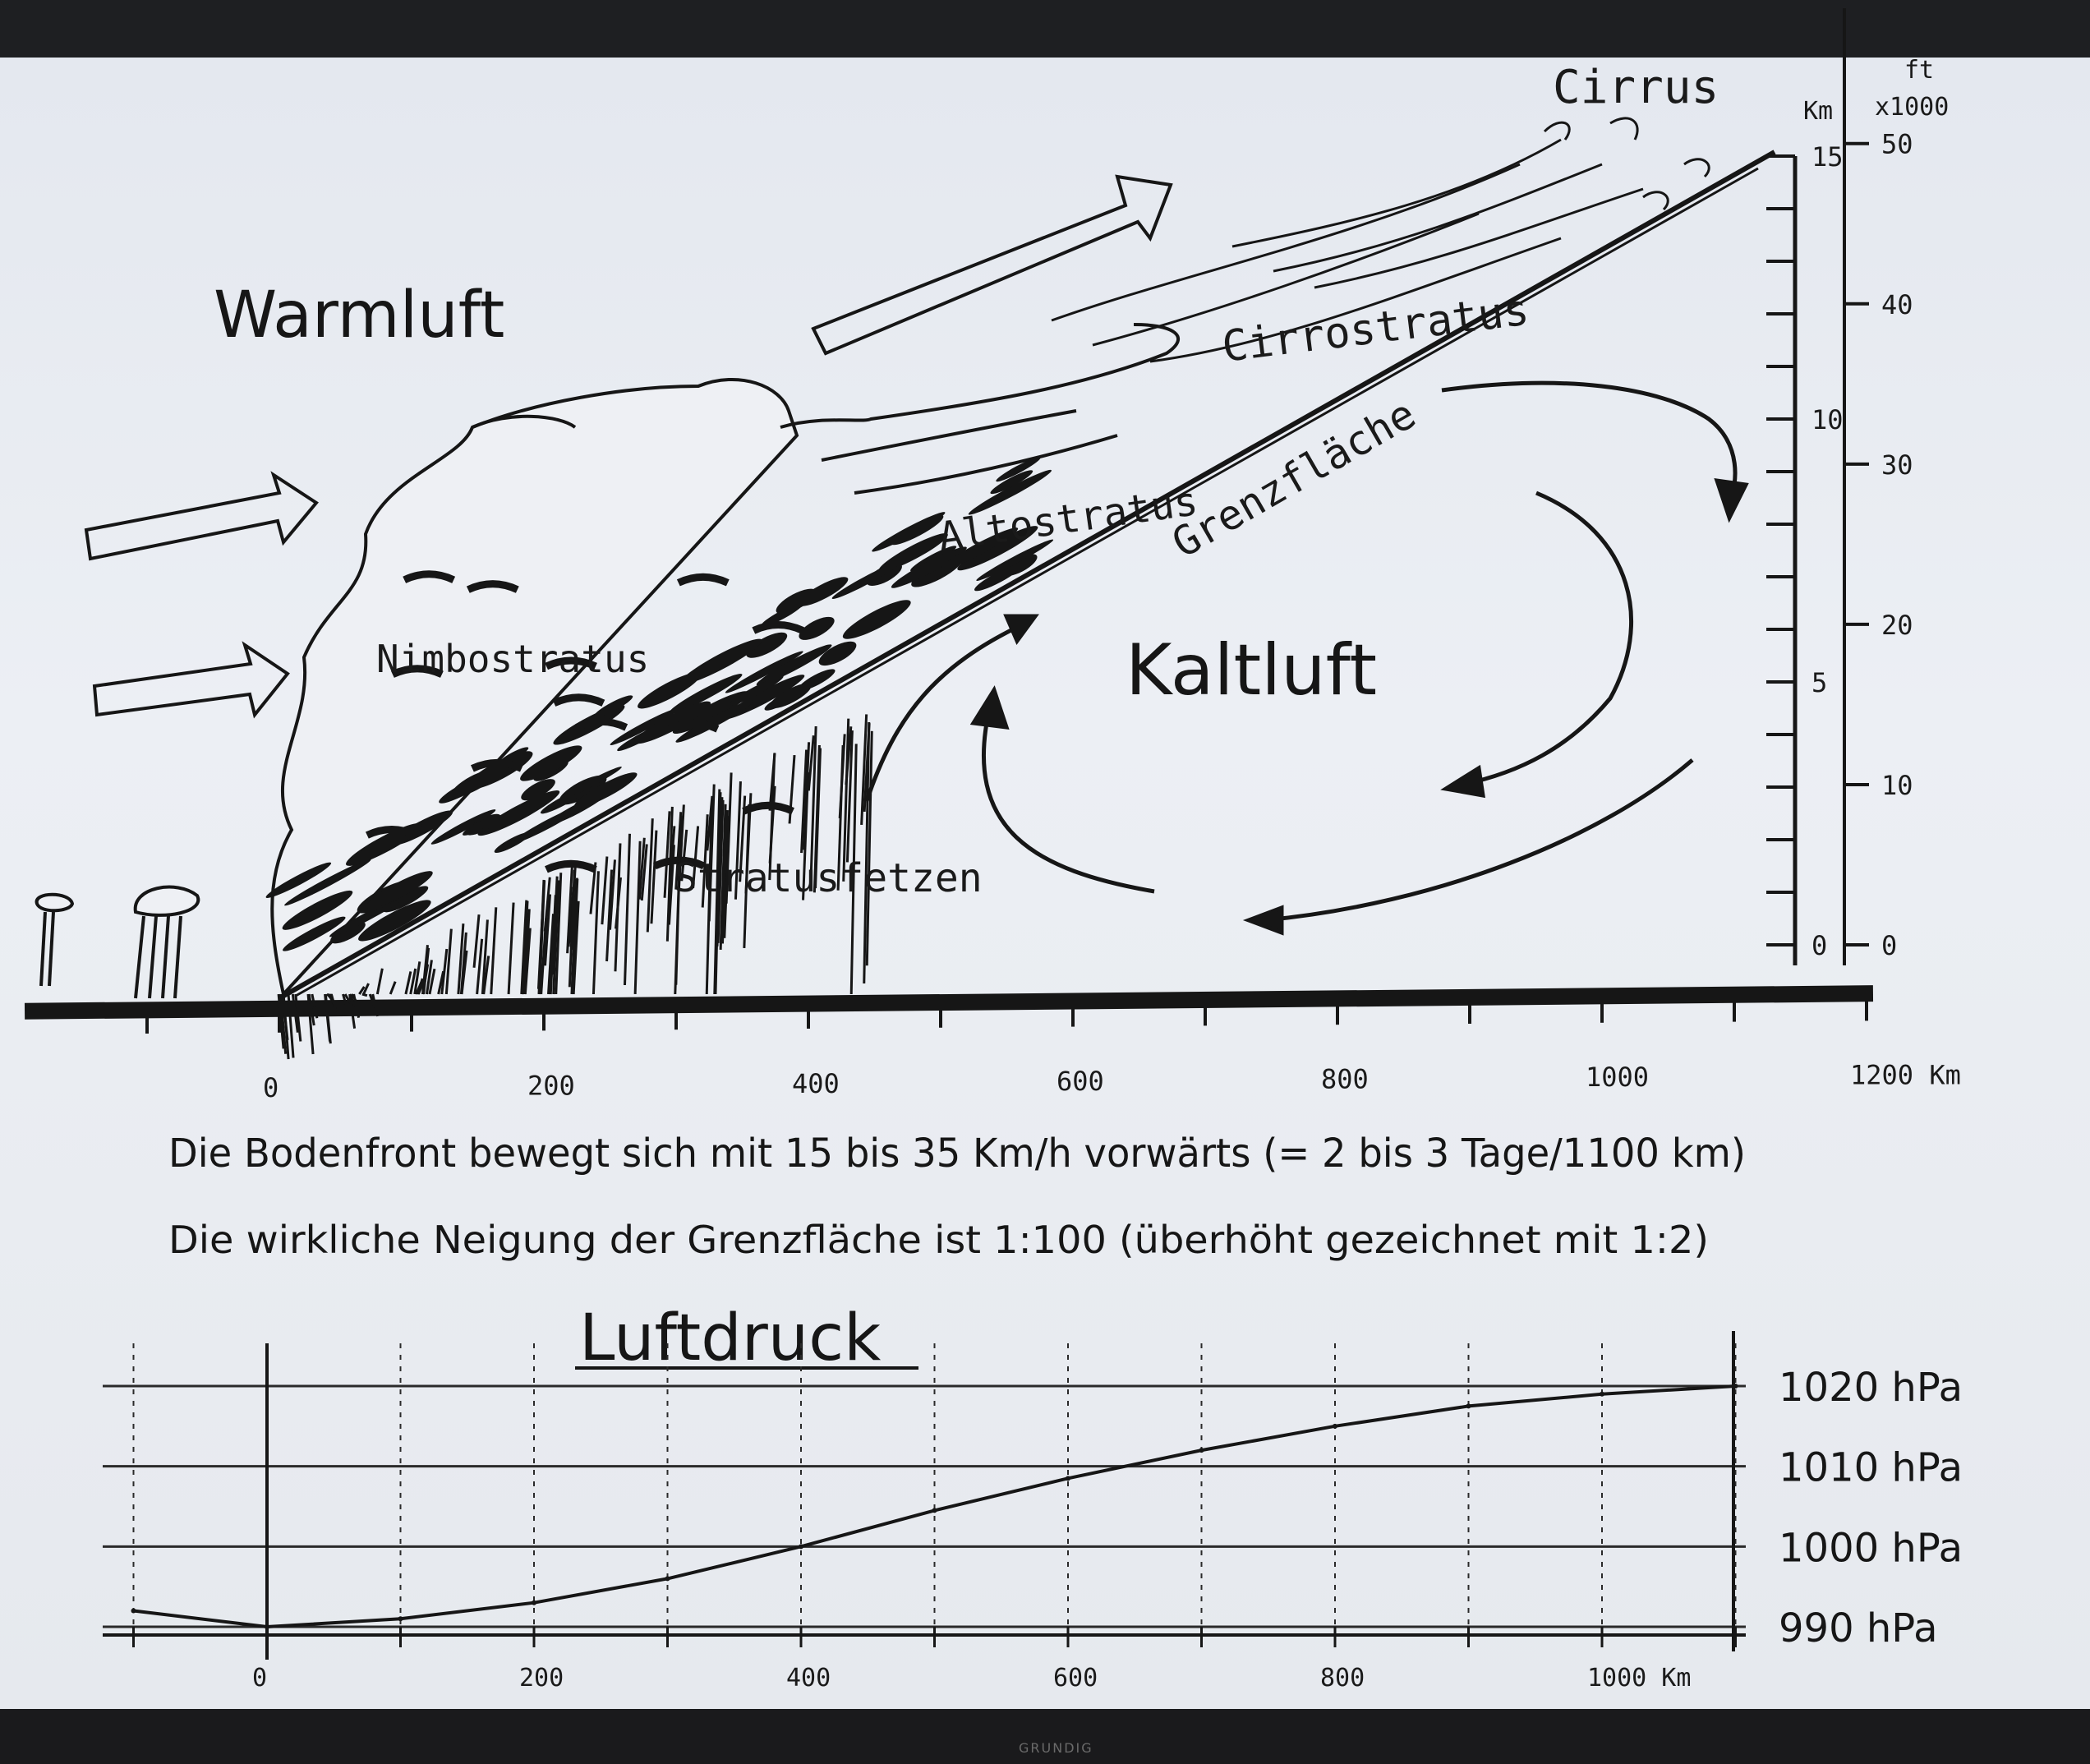 Image resolution: width=2090 pixels, height=1764 pixels. What do you see at coordinates (1252, 670) in the screenshot?
I see `label-kaltluft: Kaltluft` at bounding box center [1252, 670].